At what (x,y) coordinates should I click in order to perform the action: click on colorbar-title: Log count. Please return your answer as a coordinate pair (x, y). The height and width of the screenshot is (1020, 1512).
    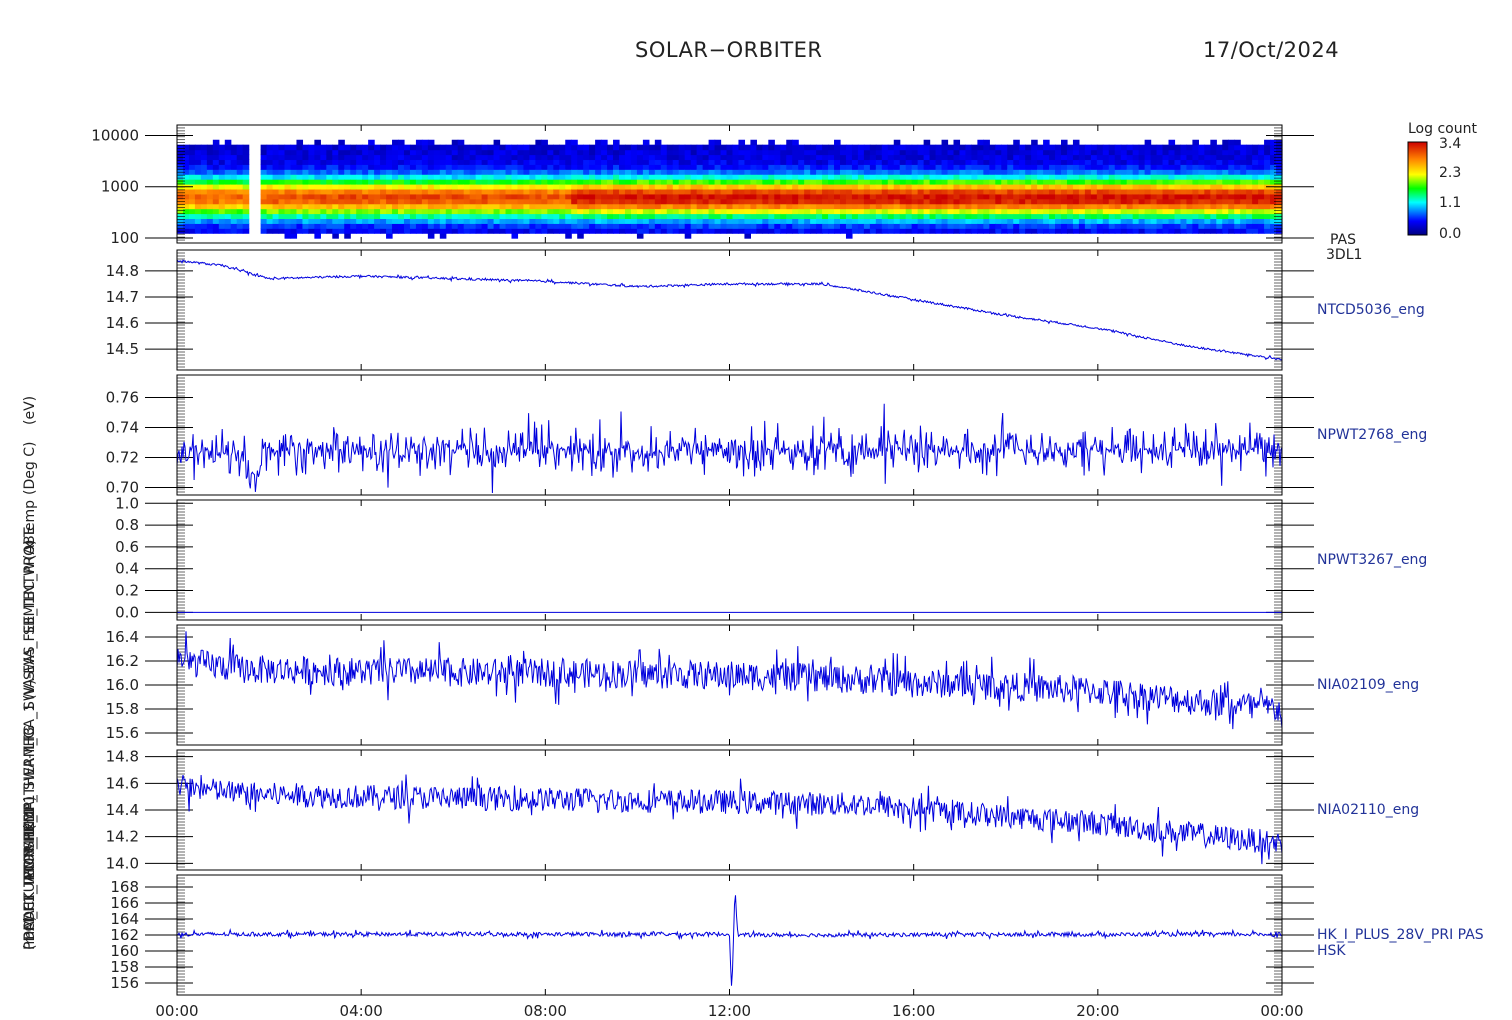
    Looking at the image, I should click on (1442, 129).